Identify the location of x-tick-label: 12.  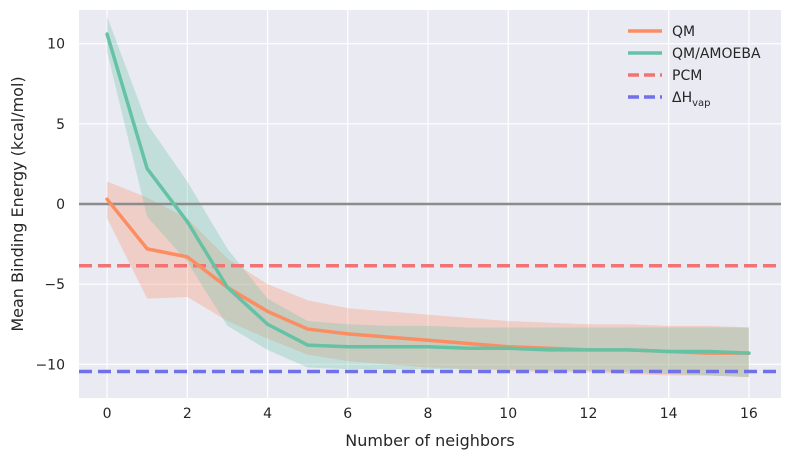
(589, 414).